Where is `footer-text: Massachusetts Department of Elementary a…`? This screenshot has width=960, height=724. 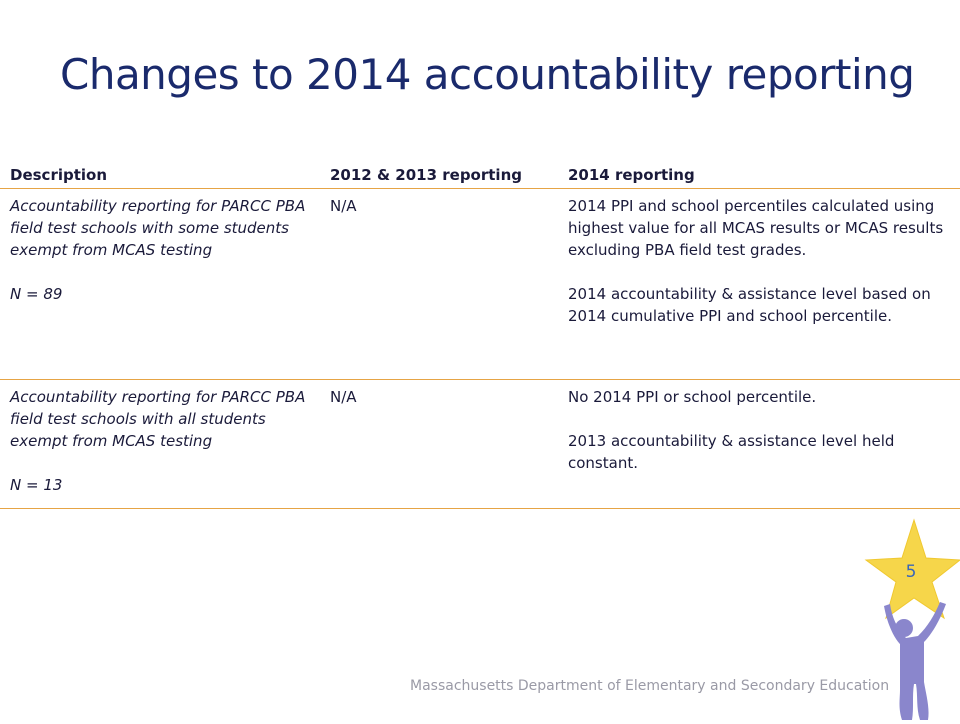 footer-text: Massachusetts Department of Elementary a… is located at coordinates (650, 686).